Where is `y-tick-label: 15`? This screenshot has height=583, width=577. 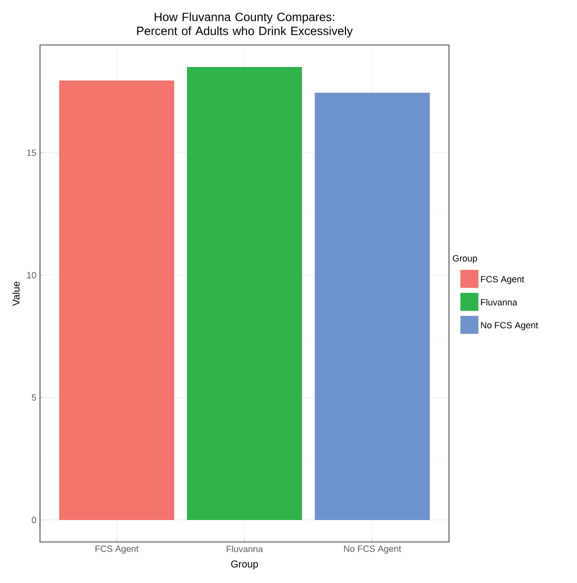
y-tick-label: 15 is located at coordinates (31, 153).